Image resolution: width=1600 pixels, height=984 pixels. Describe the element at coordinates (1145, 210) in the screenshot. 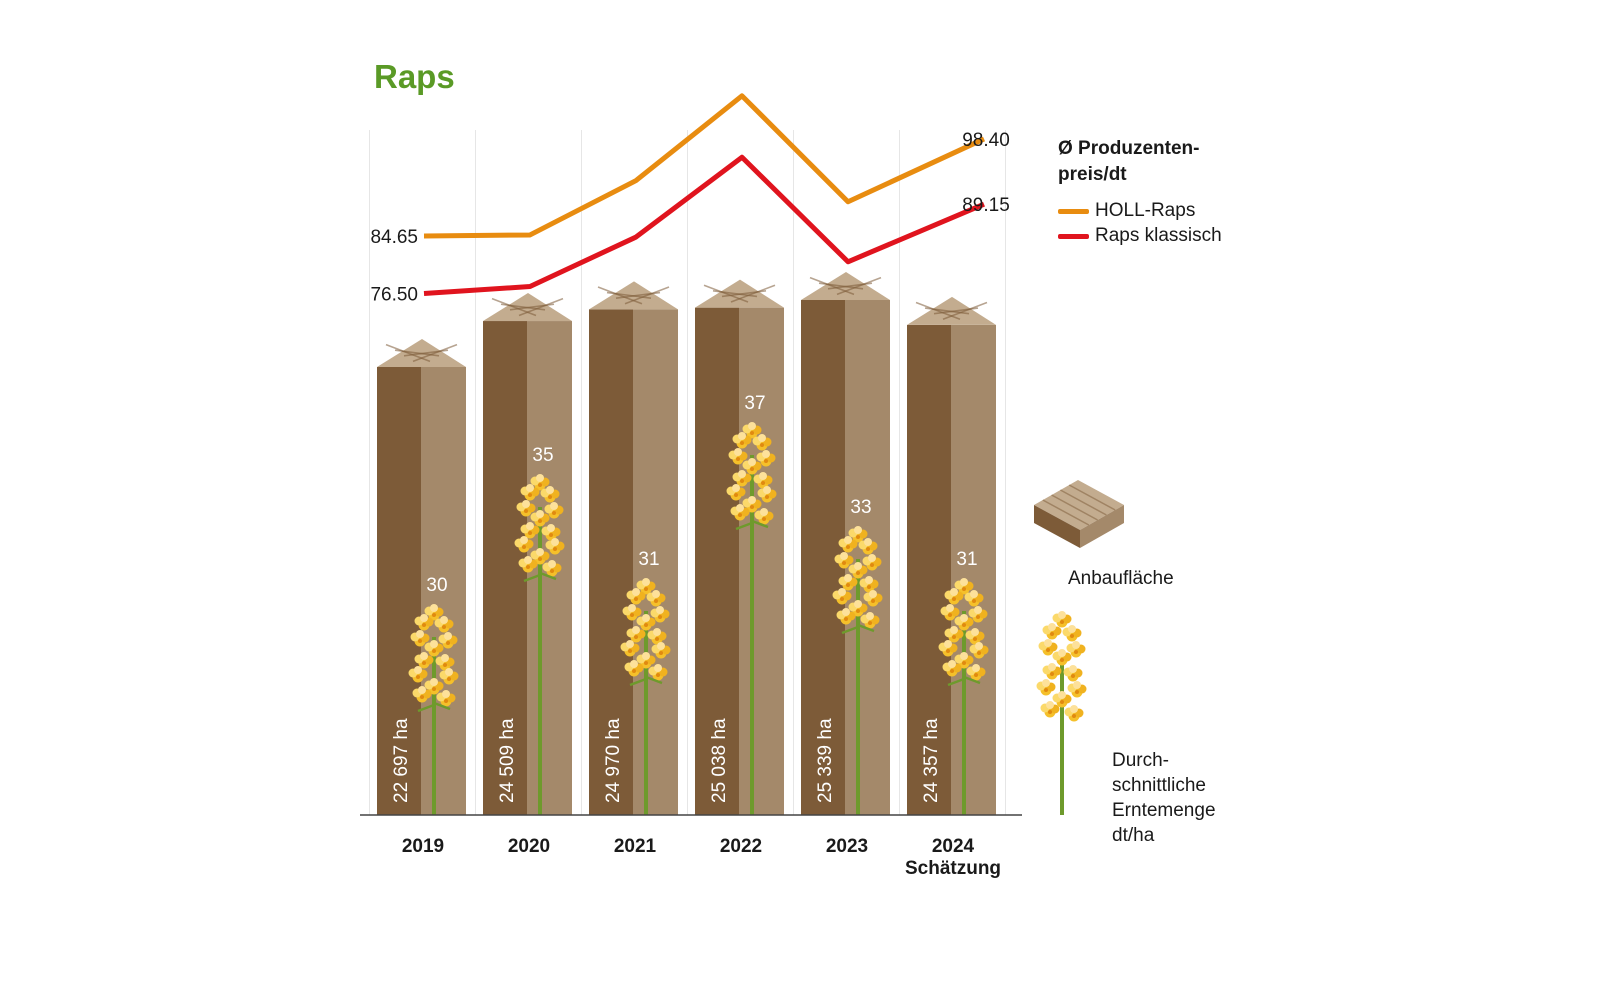

I see `legend-label-holl: HOLL-Raps` at that location.